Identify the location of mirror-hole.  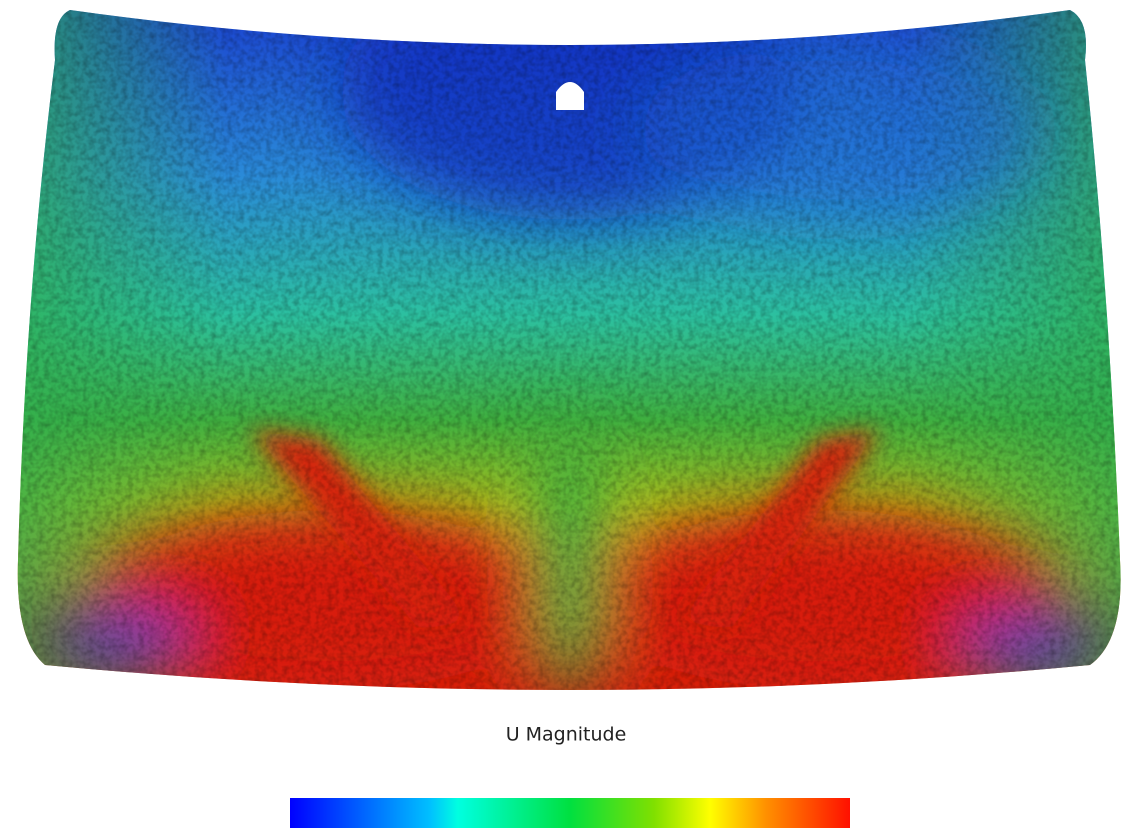
(570, 96).